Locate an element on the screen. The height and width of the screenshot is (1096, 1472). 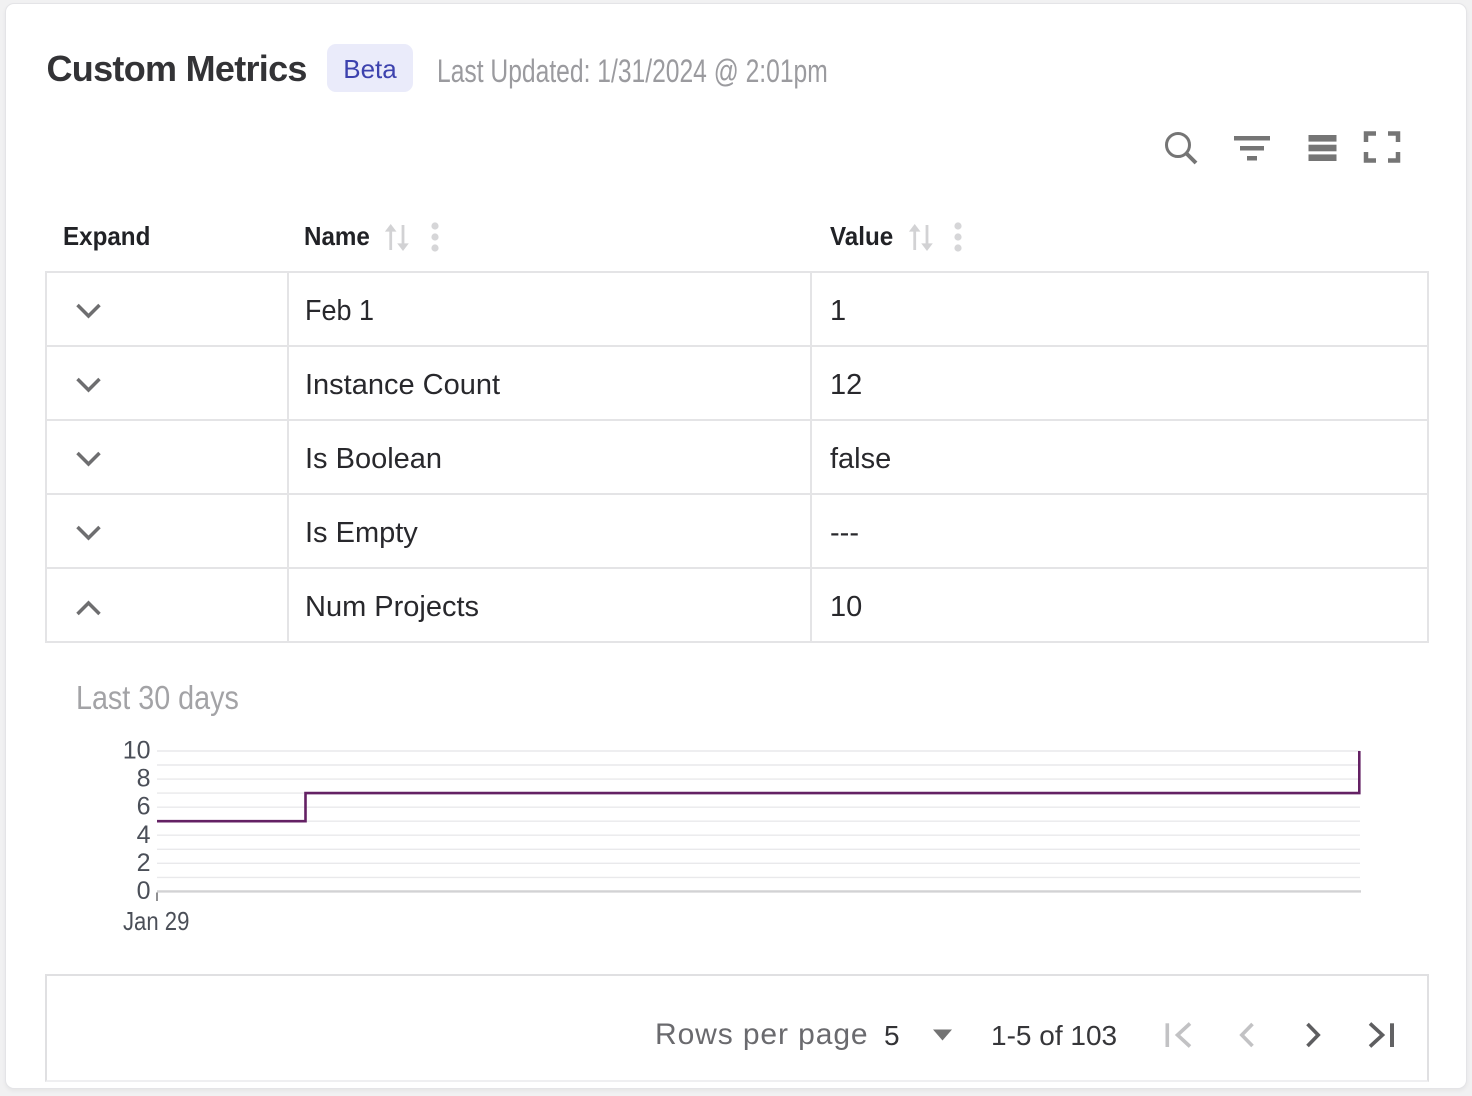
svg-text: 8 is located at coordinates (144, 779).